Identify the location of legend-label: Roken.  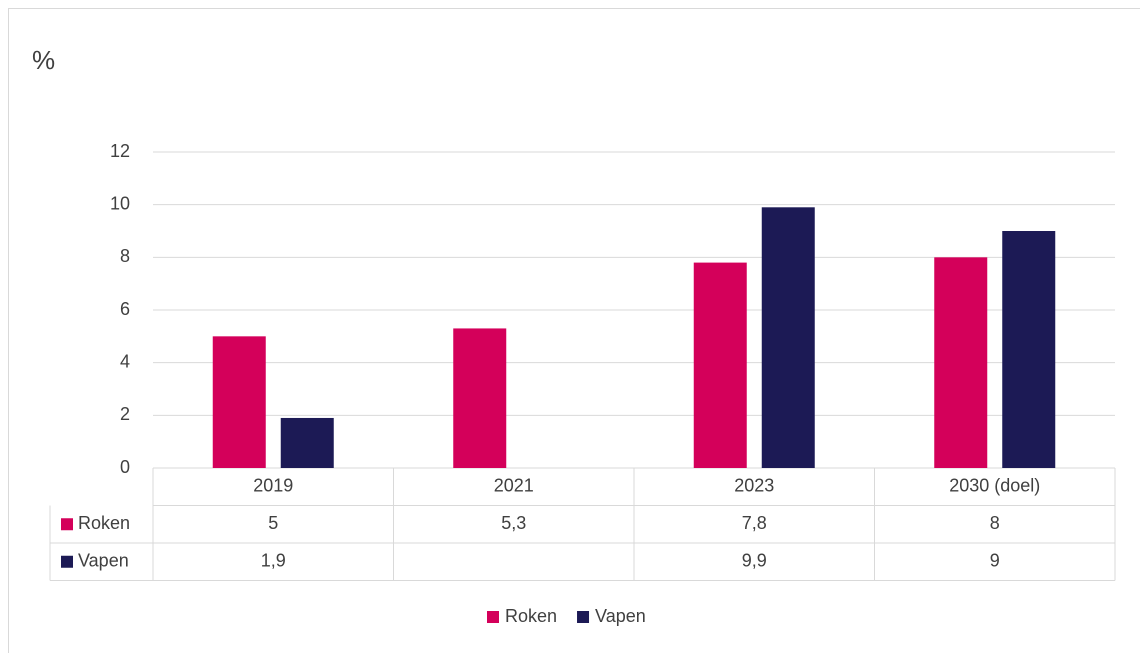
(531, 616).